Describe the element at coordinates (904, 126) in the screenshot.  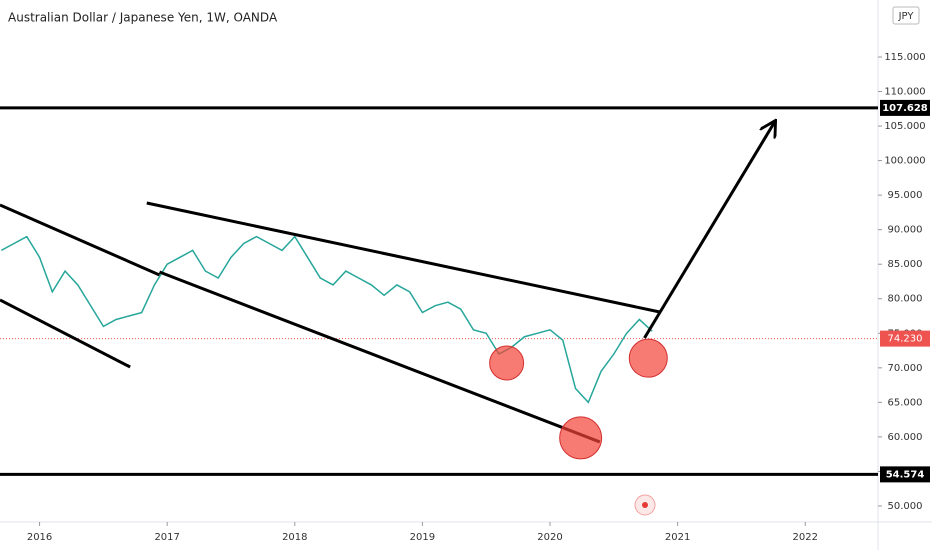
I see `y-tick-label: 105.000` at that location.